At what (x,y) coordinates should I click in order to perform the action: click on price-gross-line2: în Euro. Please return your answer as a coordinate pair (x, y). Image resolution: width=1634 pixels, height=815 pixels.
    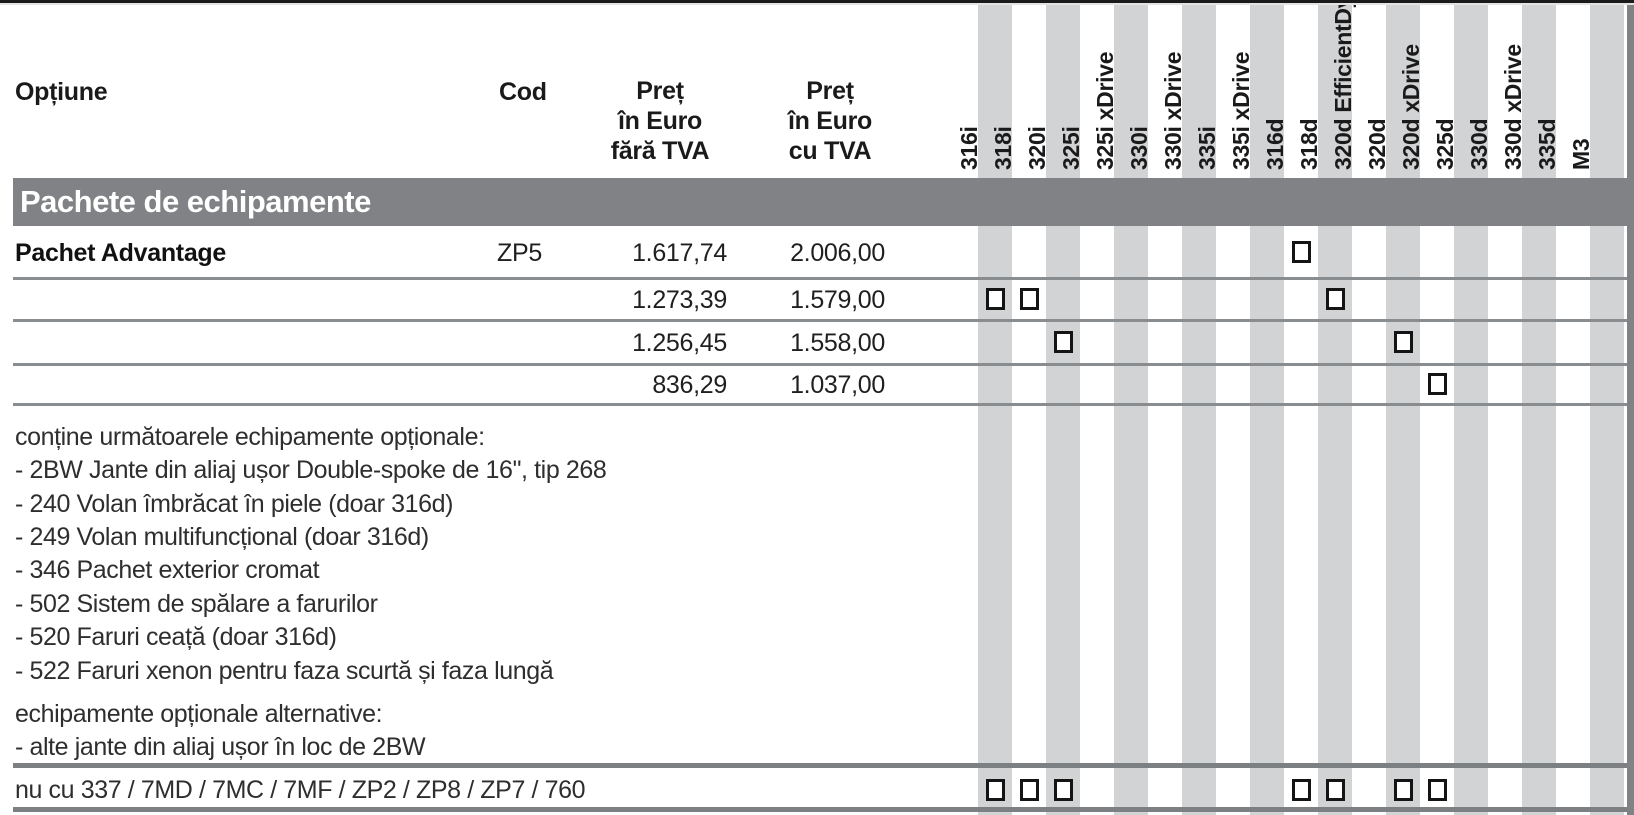
    Looking at the image, I should click on (829, 121).